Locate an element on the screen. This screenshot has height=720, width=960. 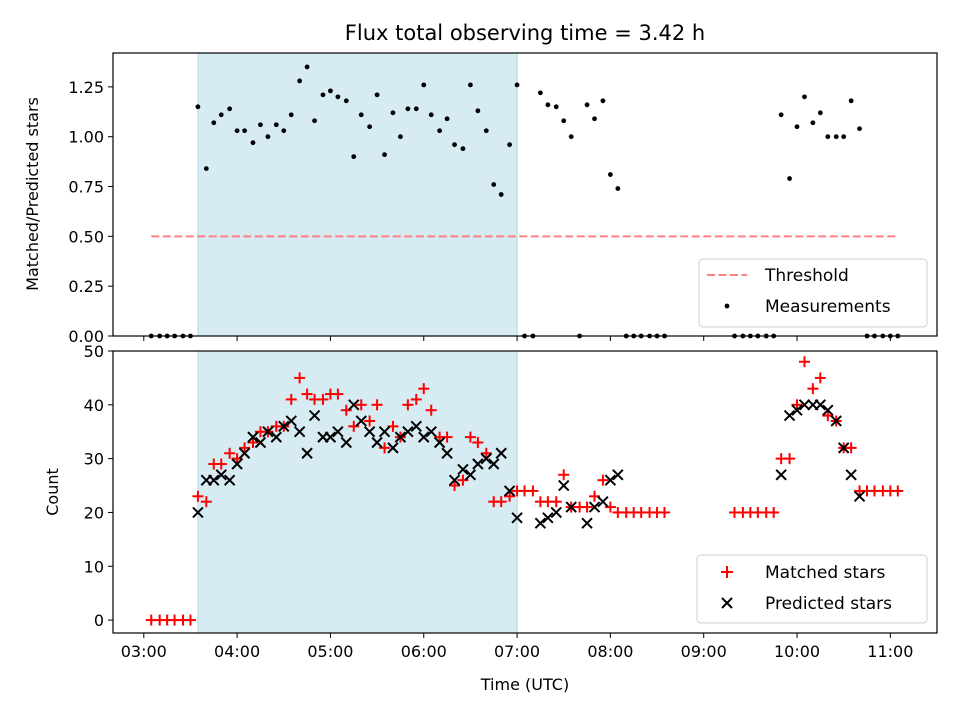
series-predicted-stars is located at coordinates (529, 464).